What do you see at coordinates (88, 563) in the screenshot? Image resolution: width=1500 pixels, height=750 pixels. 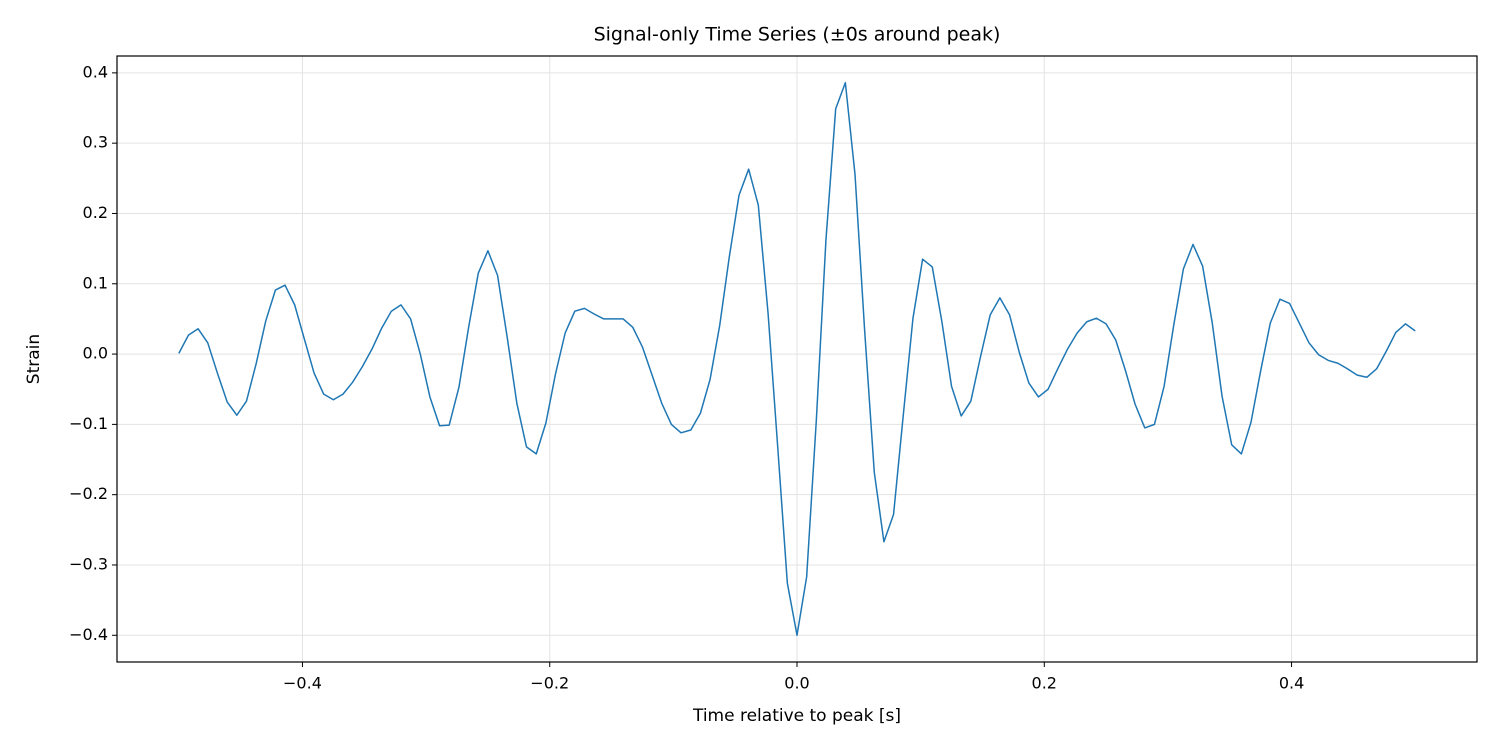 I see `y-tick-label: −0.3` at bounding box center [88, 563].